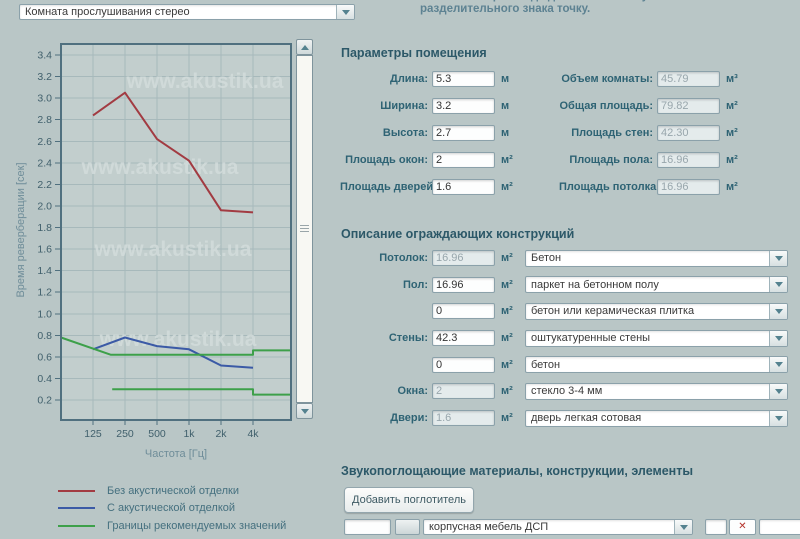 Image resolution: width=800 pixels, height=539 pixels. Describe the element at coordinates (388, 187) in the screenshot. I see `doors-area-label: Площадь дверей:` at that location.